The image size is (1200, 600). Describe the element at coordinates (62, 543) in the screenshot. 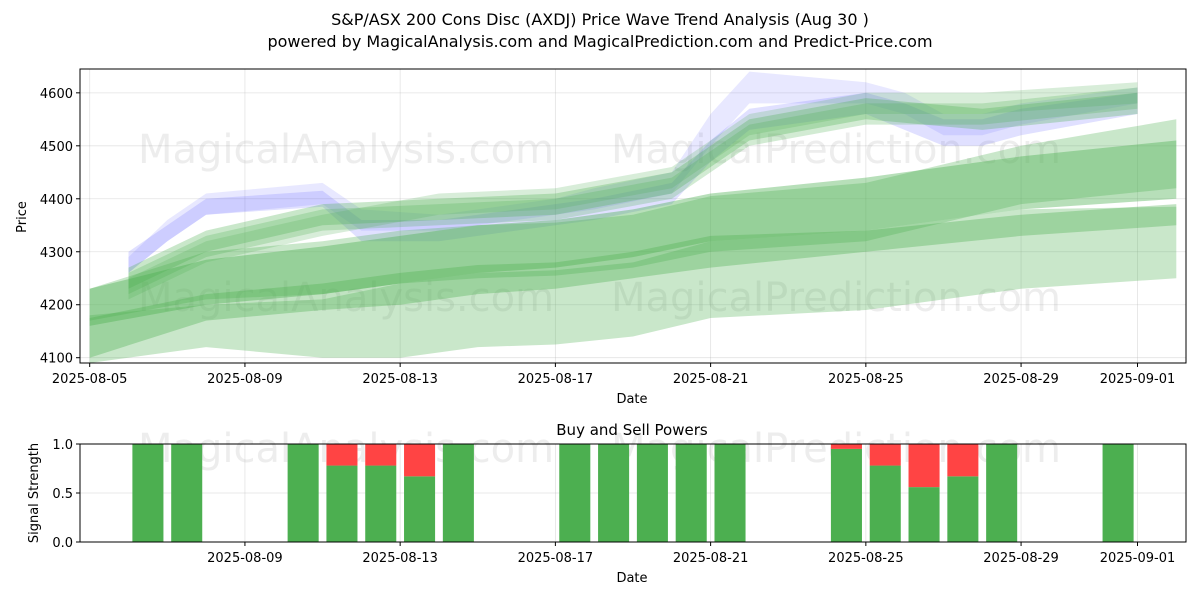

I see `y-tick-label: 0.0` at that location.